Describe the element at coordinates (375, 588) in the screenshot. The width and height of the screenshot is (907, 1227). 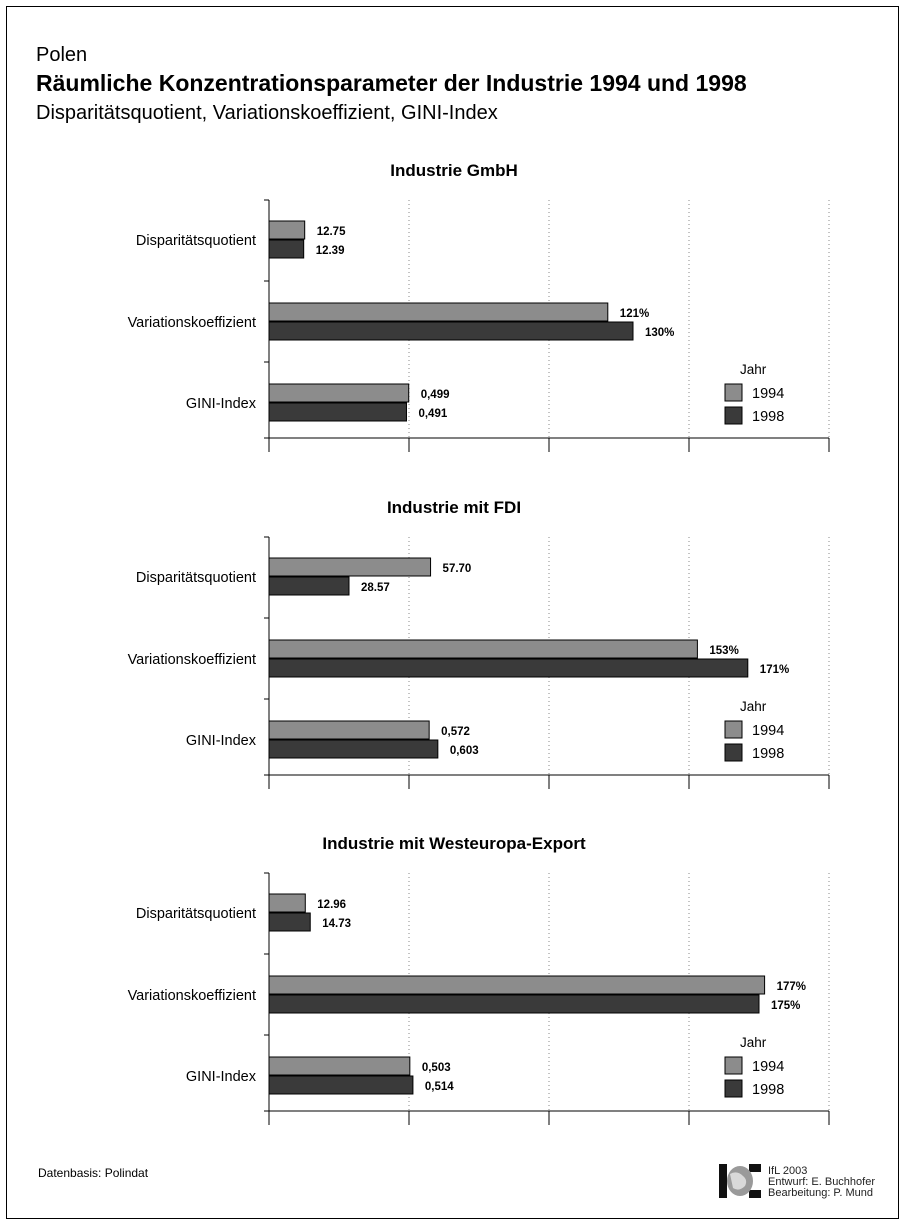
I see `data-label: 28.57` at that location.